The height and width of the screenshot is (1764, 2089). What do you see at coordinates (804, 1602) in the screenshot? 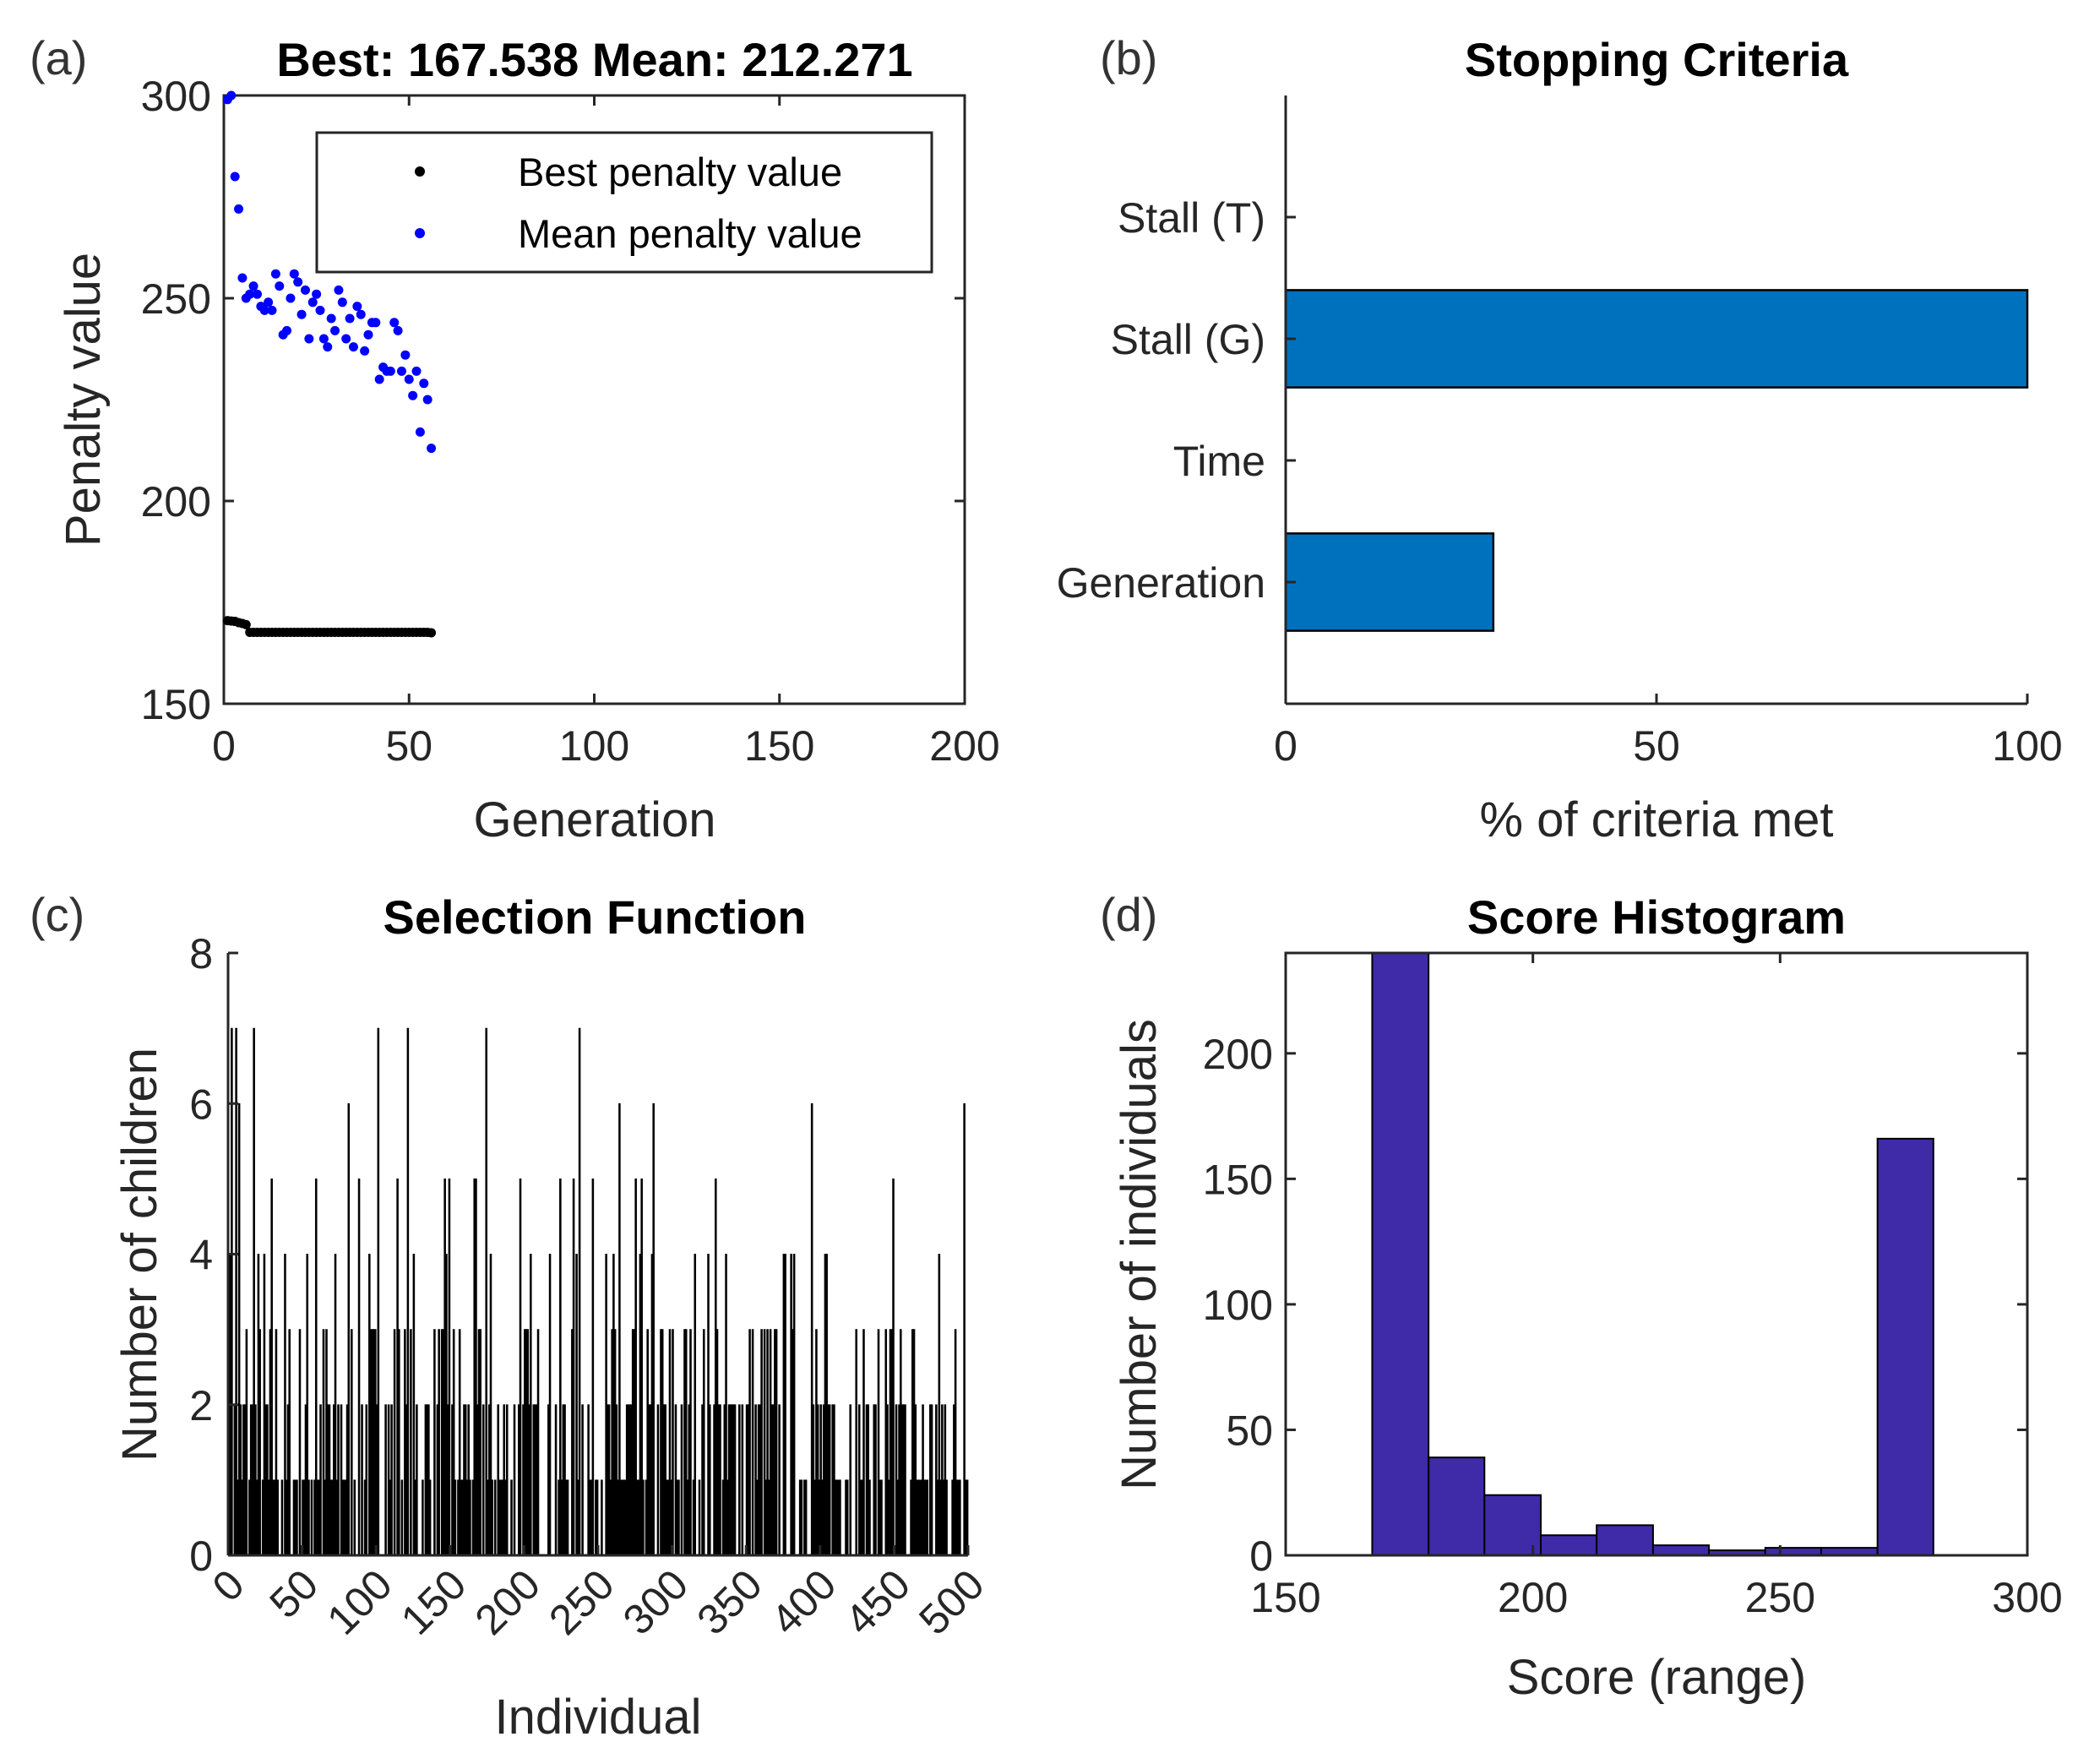
I see `chart-c-xtick-label: 400` at bounding box center [804, 1602].